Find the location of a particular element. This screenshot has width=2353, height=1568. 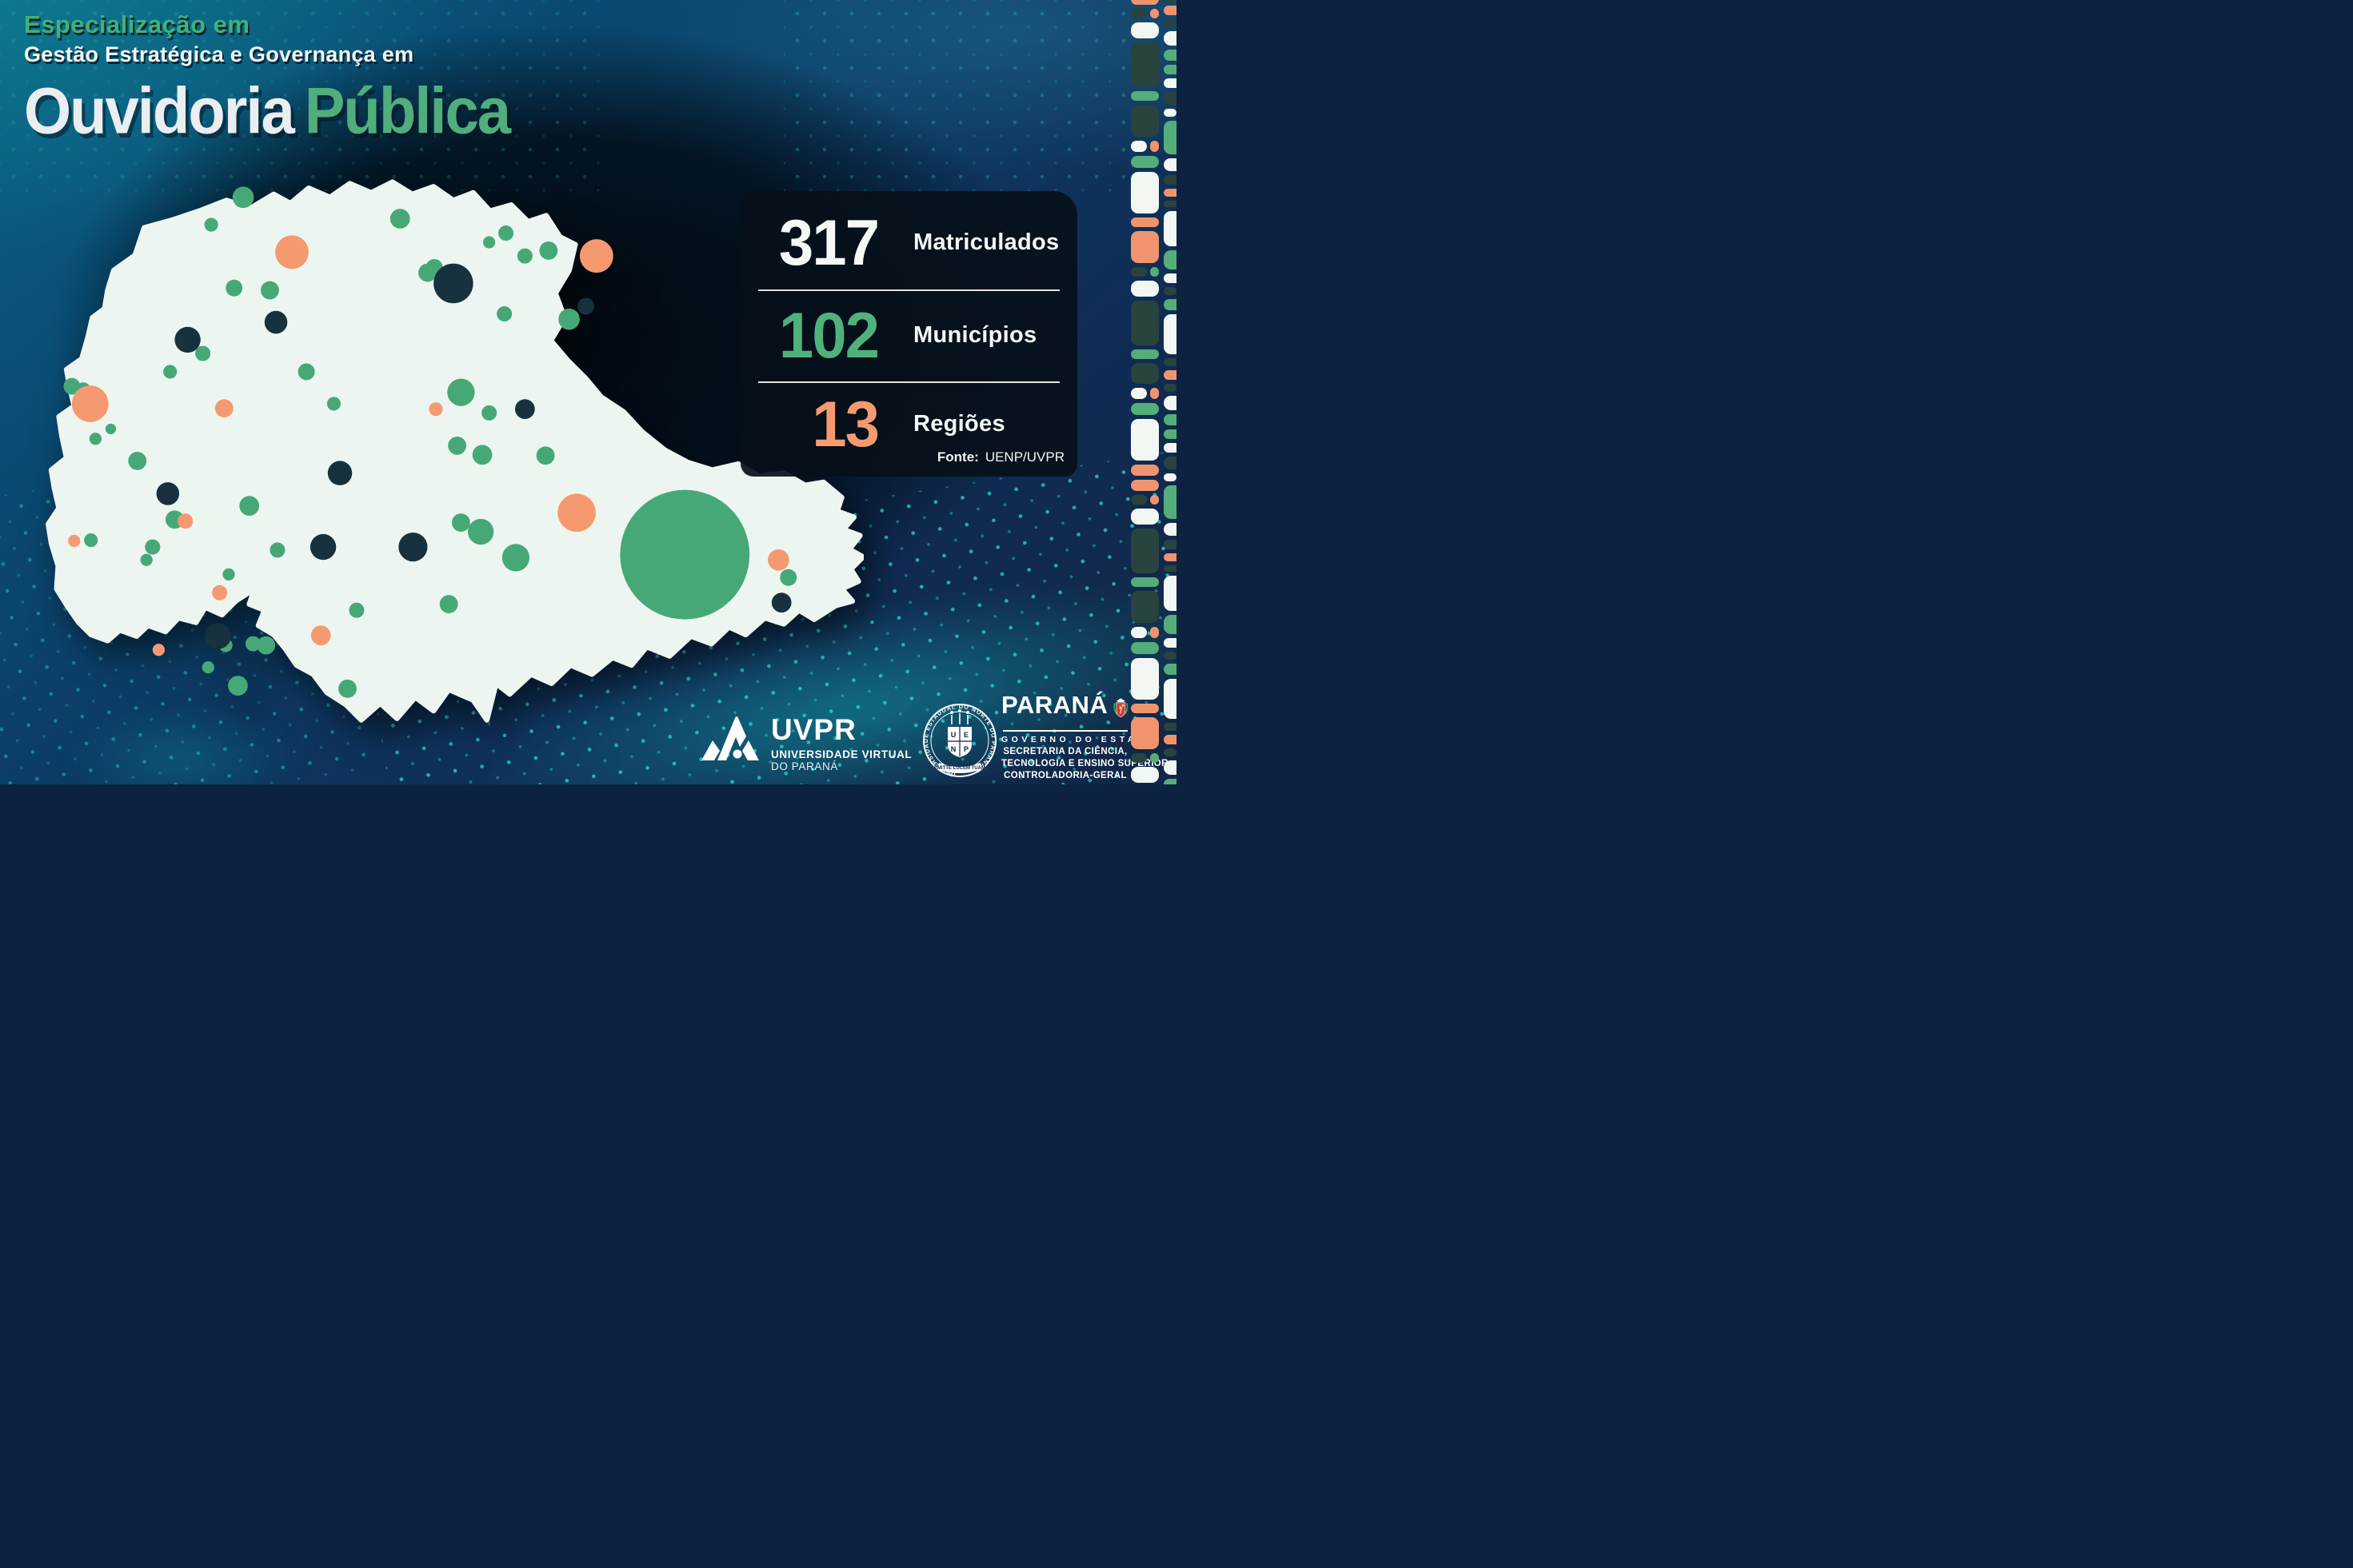

parana-bubble-map is located at coordinates (444, 452).